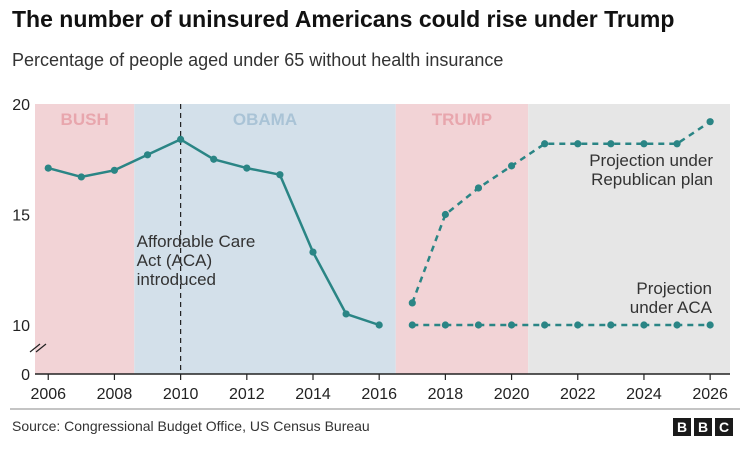  What do you see at coordinates (652, 179) in the screenshot?
I see `republican-plan-annotation-line: Republican plan` at bounding box center [652, 179].